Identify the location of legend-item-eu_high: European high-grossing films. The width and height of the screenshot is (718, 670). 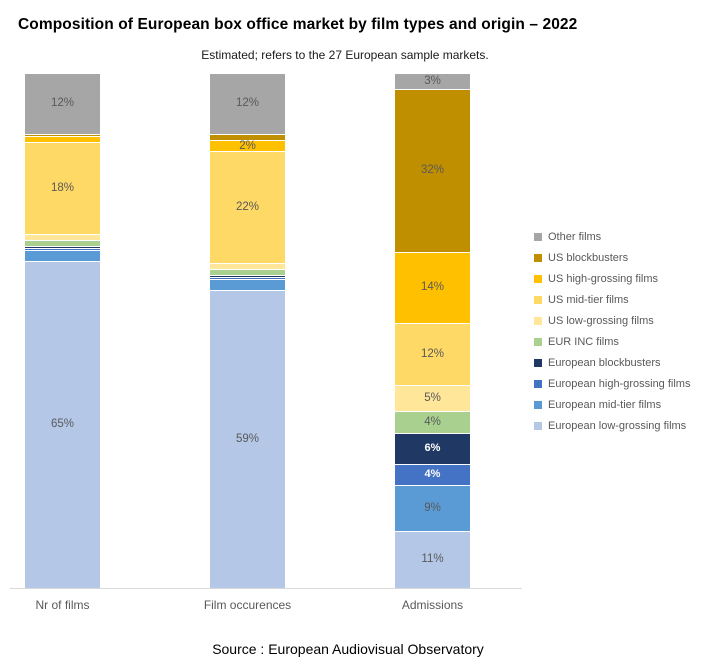
(612, 384).